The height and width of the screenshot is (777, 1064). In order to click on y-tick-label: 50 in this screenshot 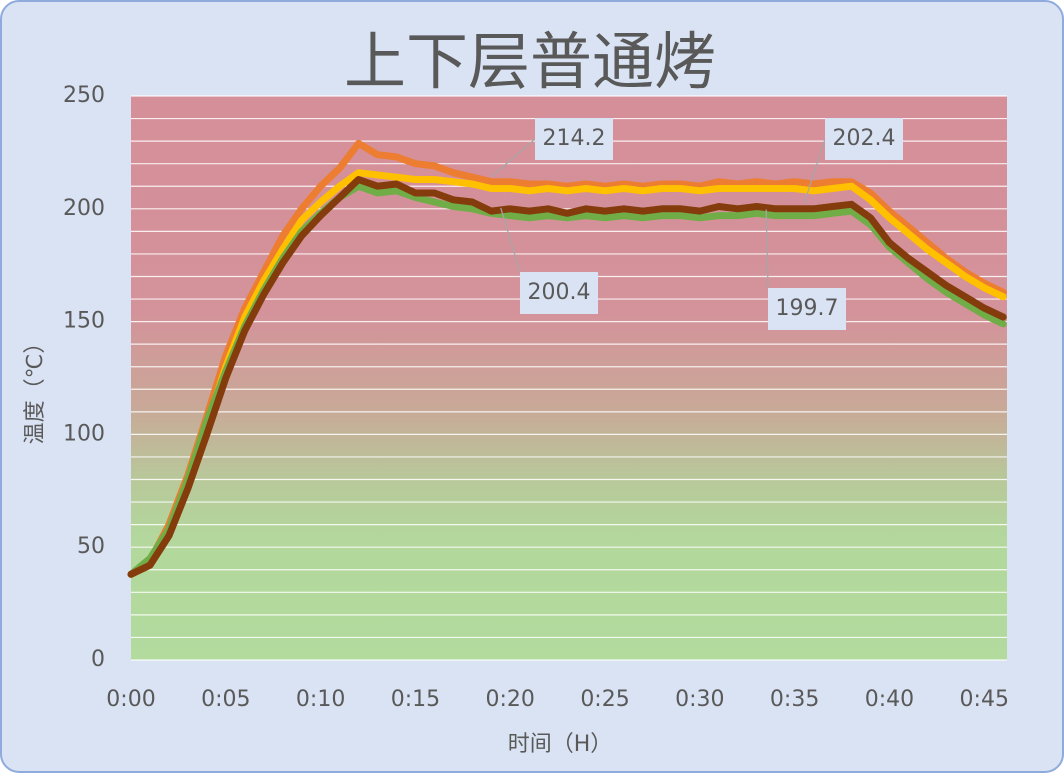, I will do `click(91, 546)`.